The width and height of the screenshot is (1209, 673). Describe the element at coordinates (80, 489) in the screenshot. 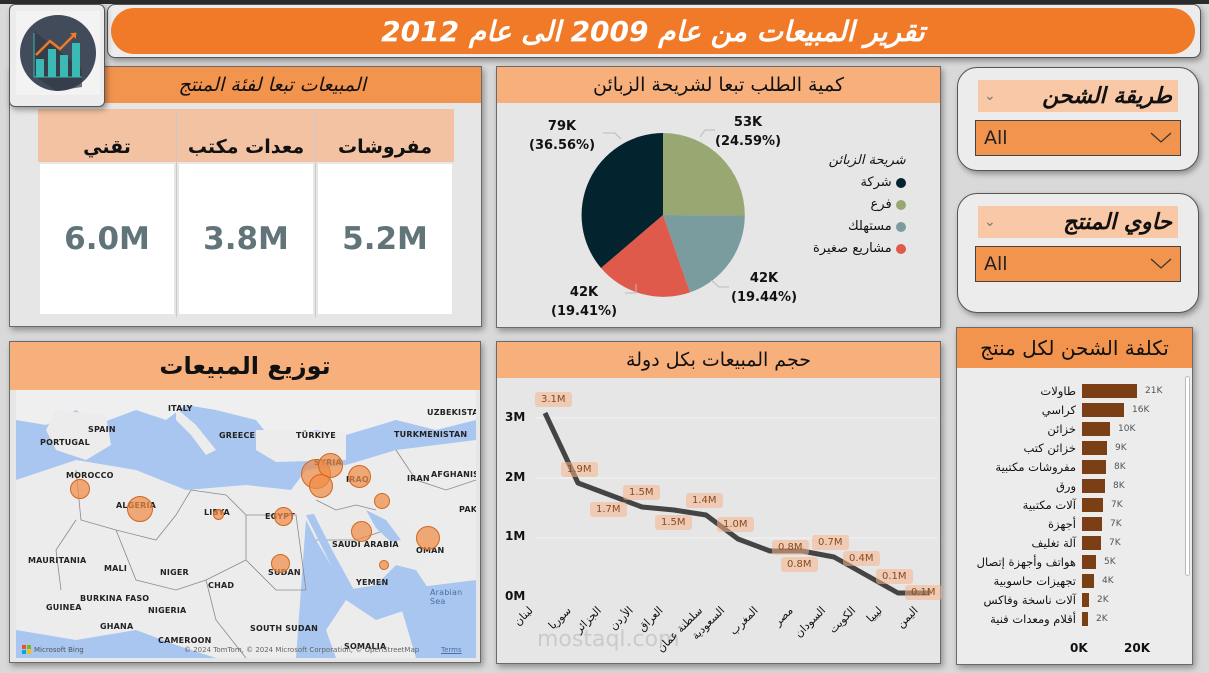

I see `bubble-morocco` at that location.